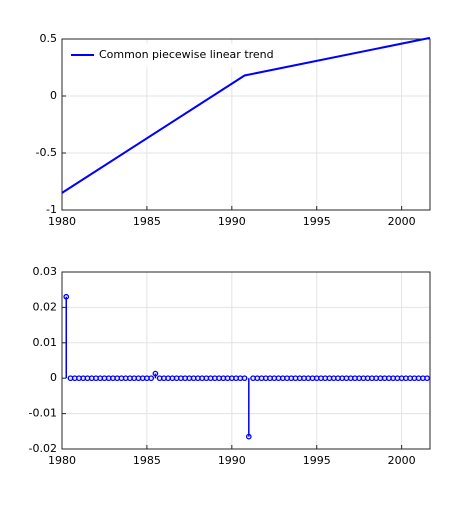 The width and height of the screenshot is (474, 505). Describe the element at coordinates (49, 38) in the screenshot. I see `y-tick-label: 0.5` at that location.